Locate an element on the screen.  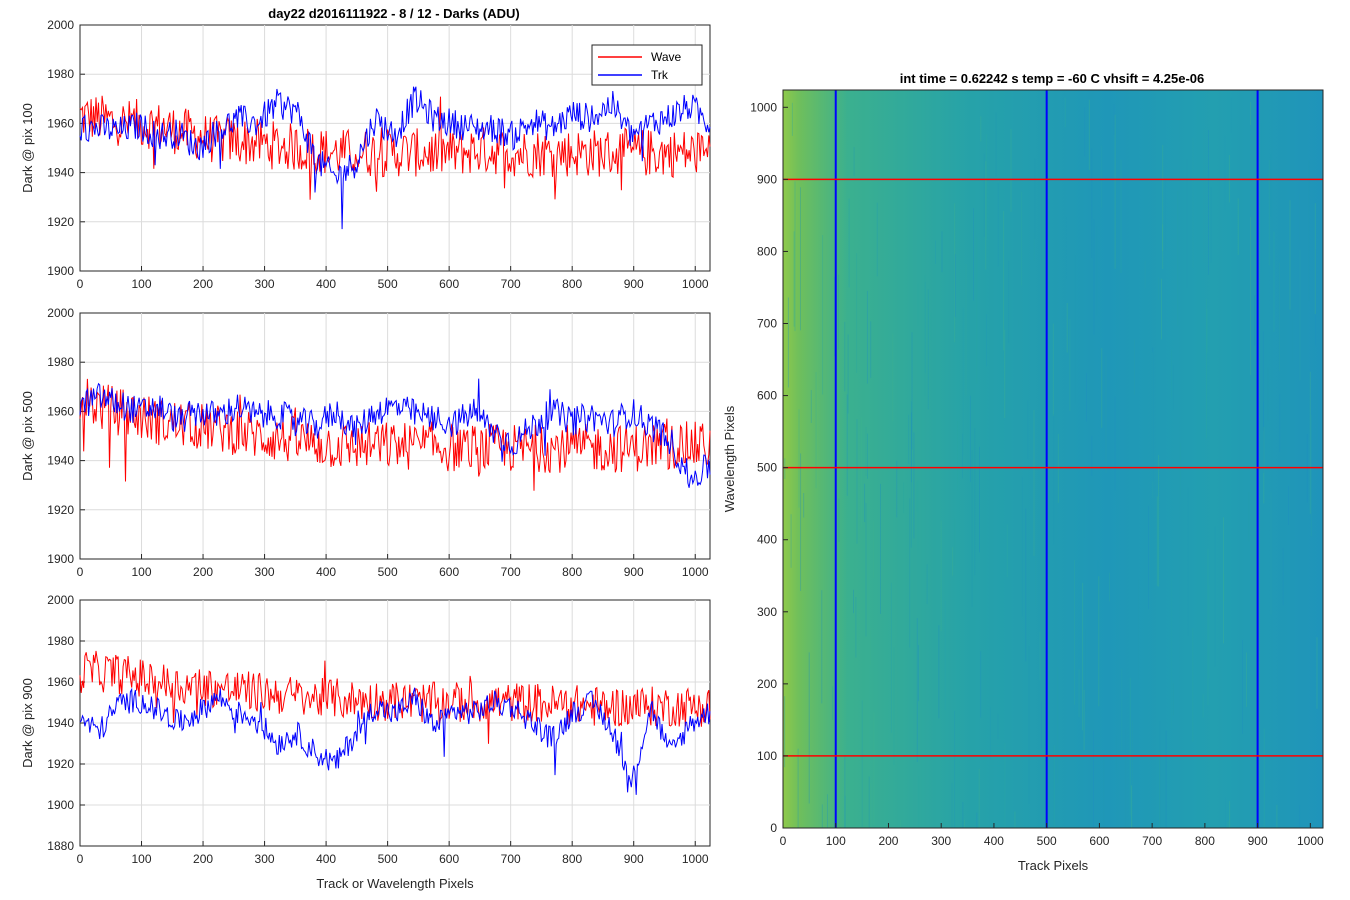
y-tick-label: 800 is located at coordinates (767, 251).